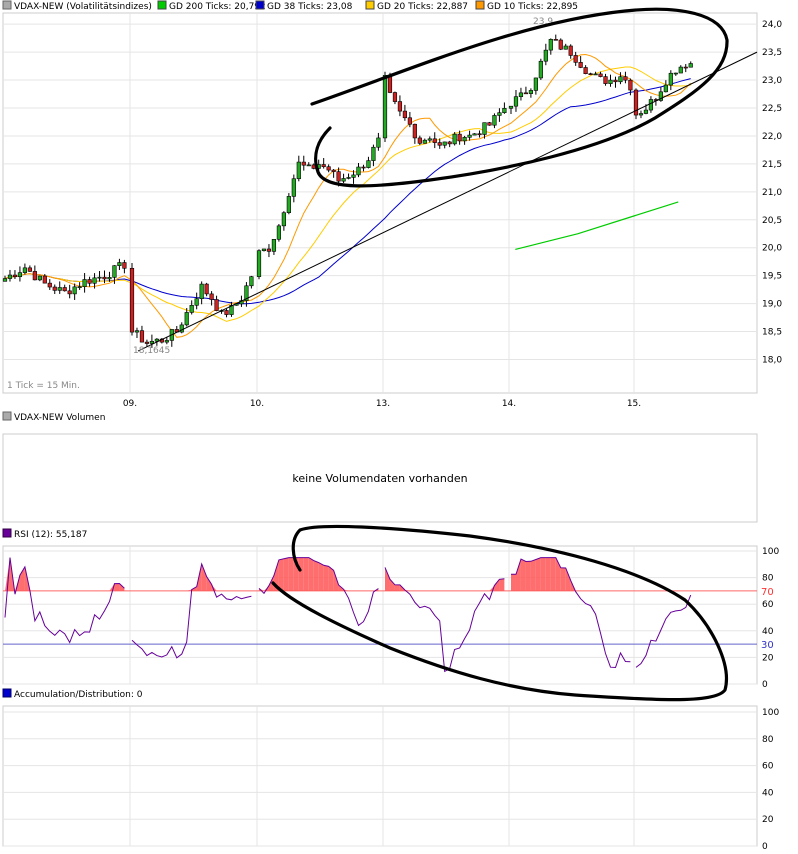 The height and width of the screenshot is (854, 798). What do you see at coordinates (770, 713) in the screenshot?
I see `ad-y-tick-label: 100` at bounding box center [770, 713].